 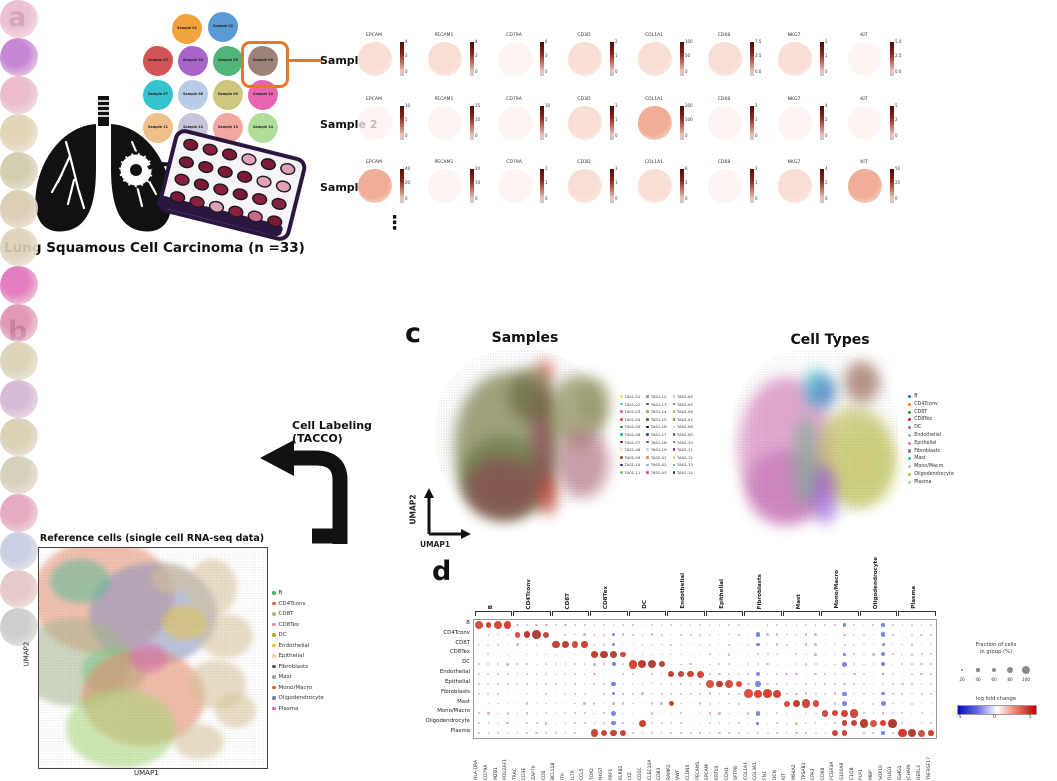 I want to click on legend-item: CD8T, so click(x=931, y=412).